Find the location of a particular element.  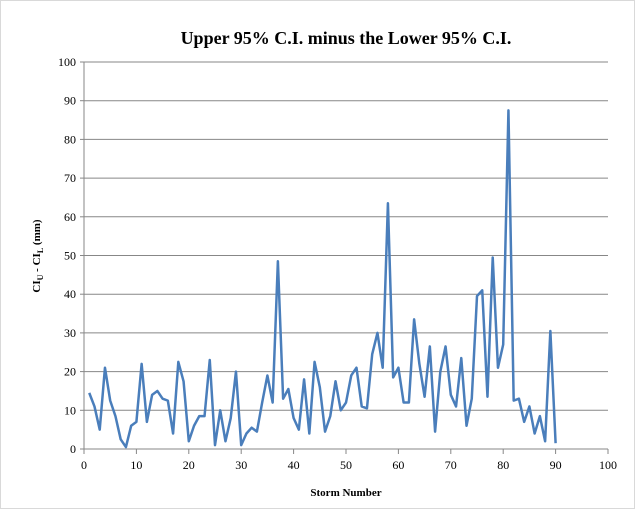

y-tick-label: 100 is located at coordinates (67, 62).